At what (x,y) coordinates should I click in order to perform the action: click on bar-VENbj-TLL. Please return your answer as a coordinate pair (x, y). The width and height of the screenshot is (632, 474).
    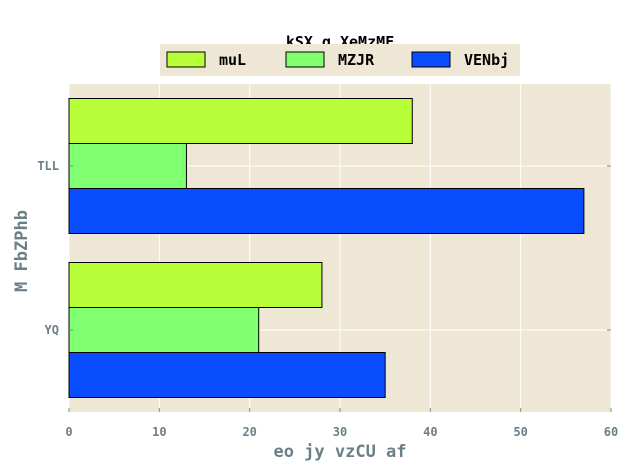
    Looking at the image, I should click on (326, 211).